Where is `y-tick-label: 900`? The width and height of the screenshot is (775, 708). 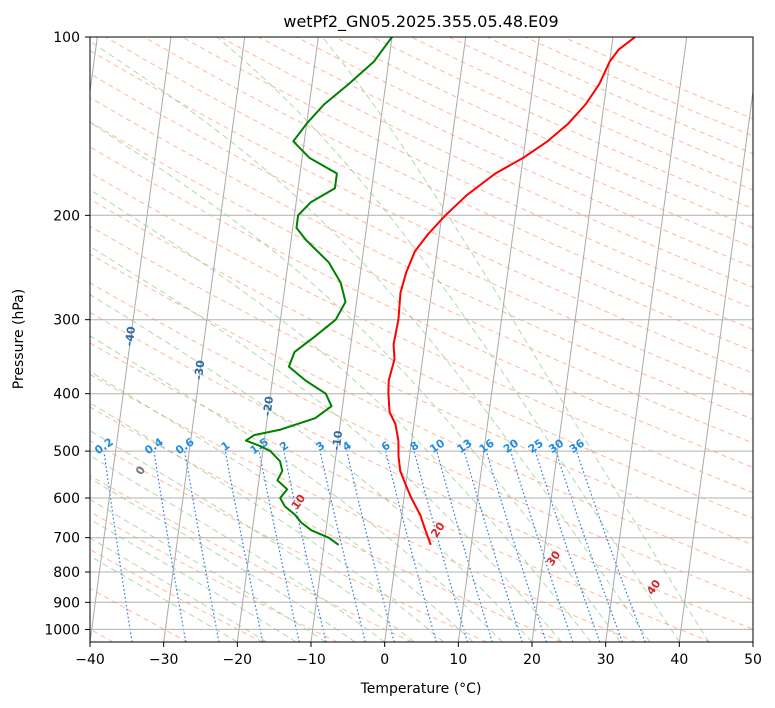 y-tick-label: 900 is located at coordinates (66, 603).